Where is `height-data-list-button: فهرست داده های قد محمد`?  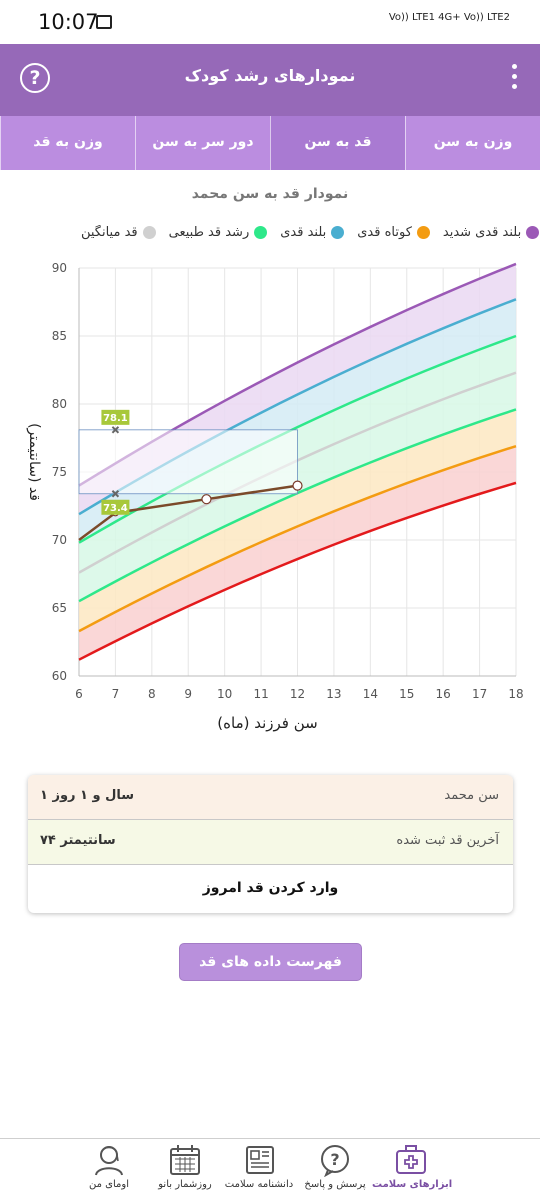
height-data-list-button: فهرست داده های قد محمد is located at coordinates (270, 975).